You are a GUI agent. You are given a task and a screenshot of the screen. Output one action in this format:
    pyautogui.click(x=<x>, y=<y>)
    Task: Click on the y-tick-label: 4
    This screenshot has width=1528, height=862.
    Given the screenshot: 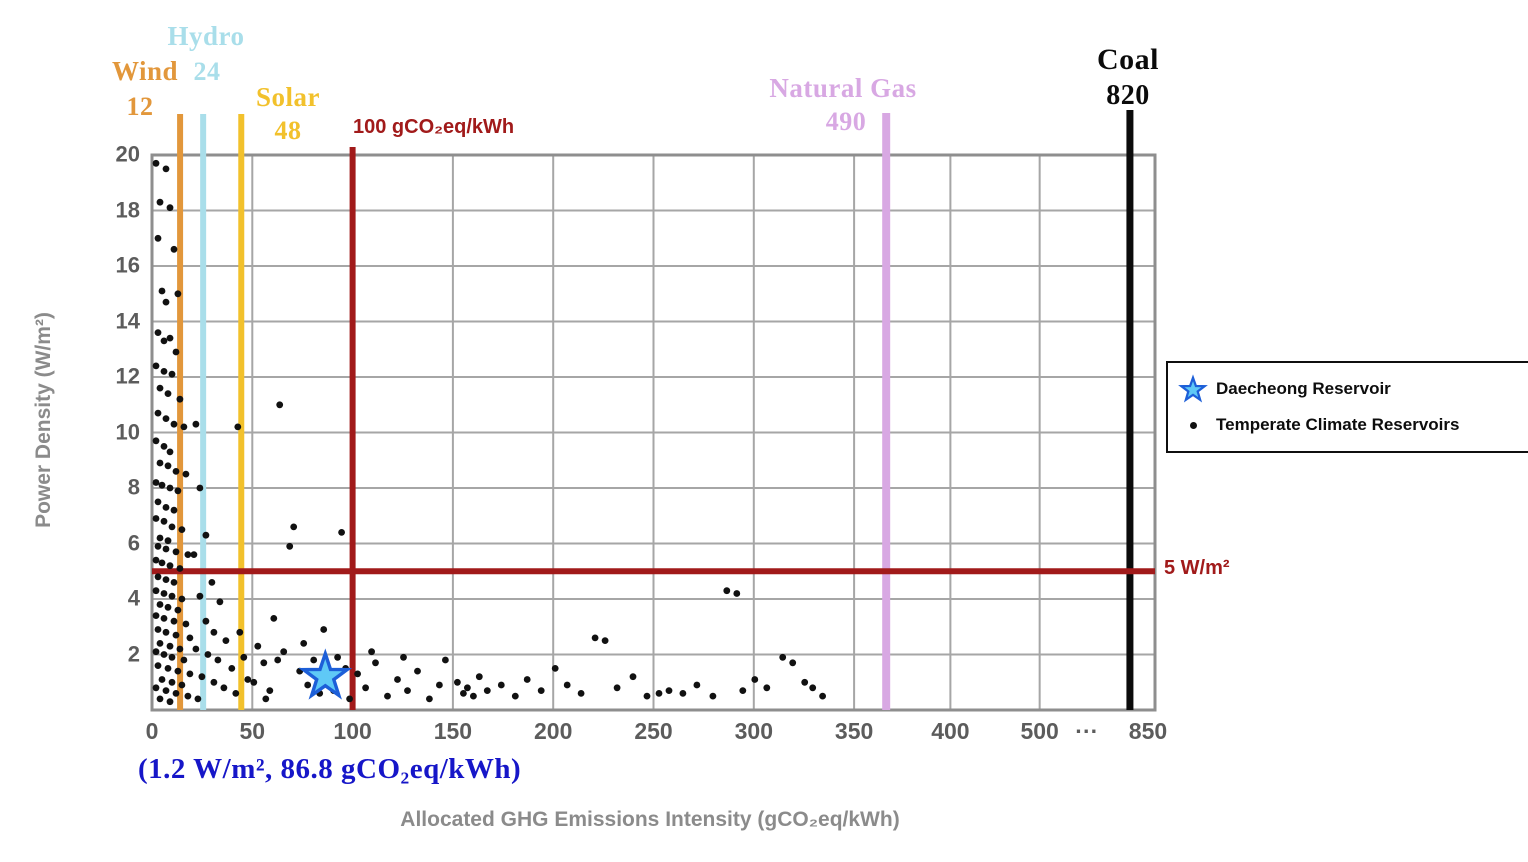 What is the action you would take?
    pyautogui.click(x=133, y=598)
    